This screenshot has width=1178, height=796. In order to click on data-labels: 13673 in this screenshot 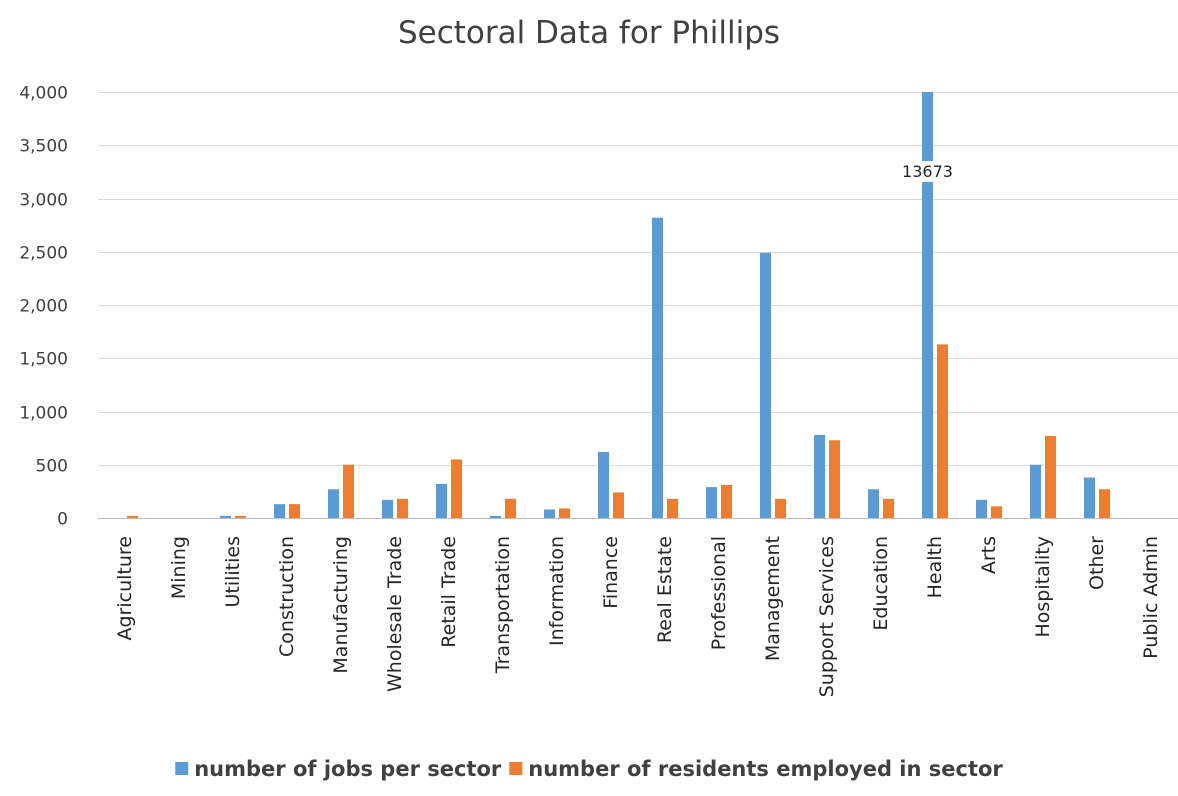, I will do `click(927, 171)`.